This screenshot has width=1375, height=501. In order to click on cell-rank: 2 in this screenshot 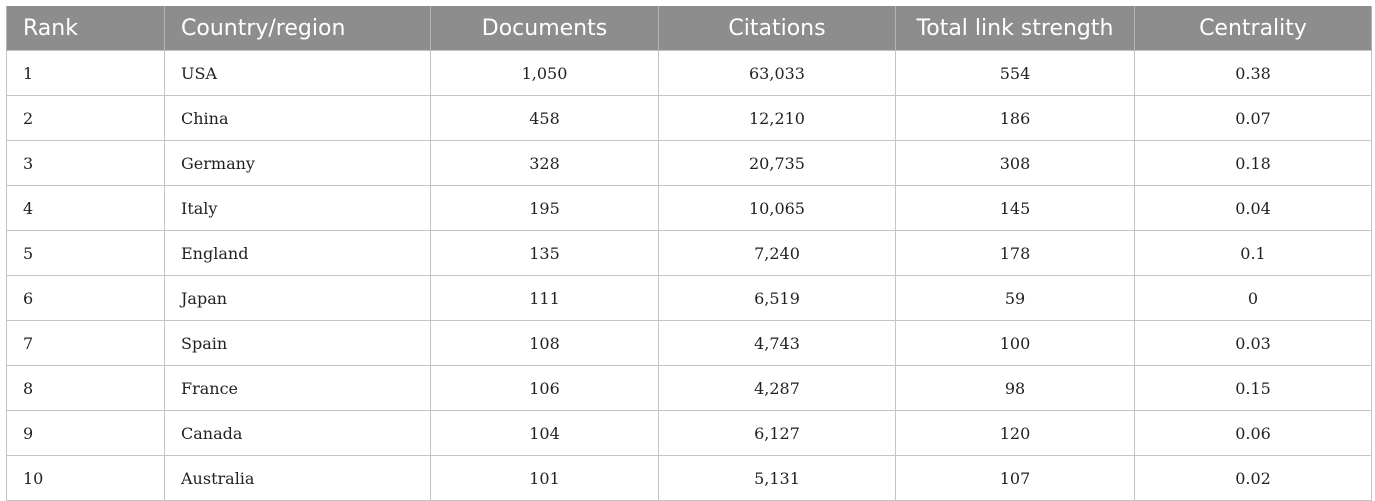, I will do `click(85, 118)`.